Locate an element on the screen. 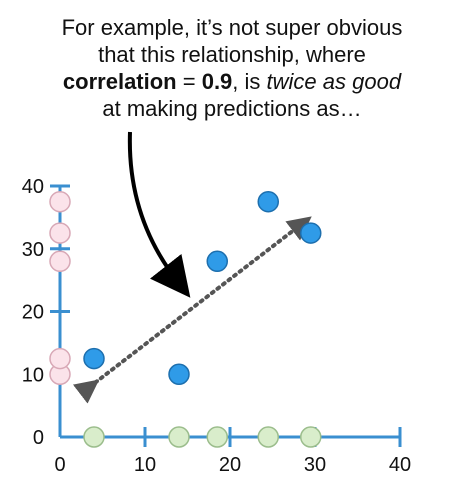 The image size is (464, 498). y-tick-label: 30 is located at coordinates (33, 250).